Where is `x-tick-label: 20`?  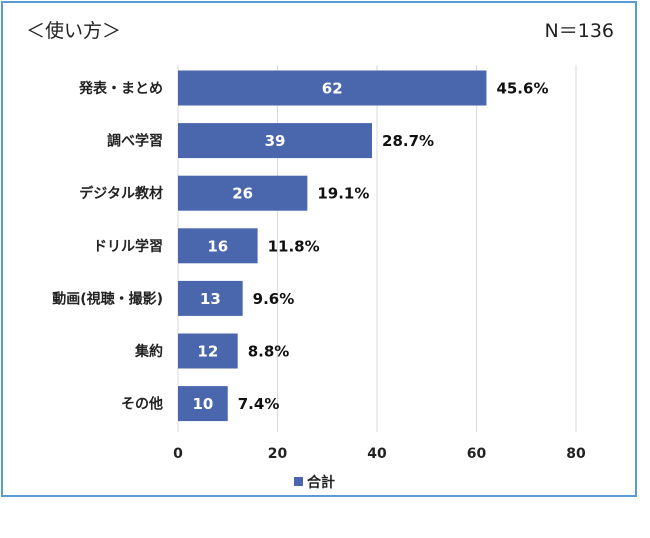 x-tick-label: 20 is located at coordinates (278, 454).